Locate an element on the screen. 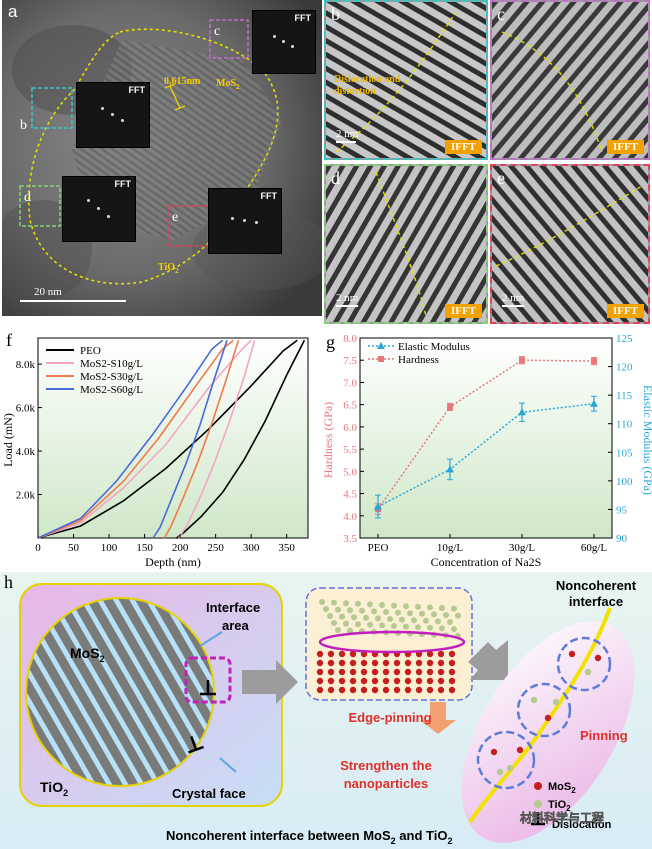  region-b-box is located at coordinates (52, 108).